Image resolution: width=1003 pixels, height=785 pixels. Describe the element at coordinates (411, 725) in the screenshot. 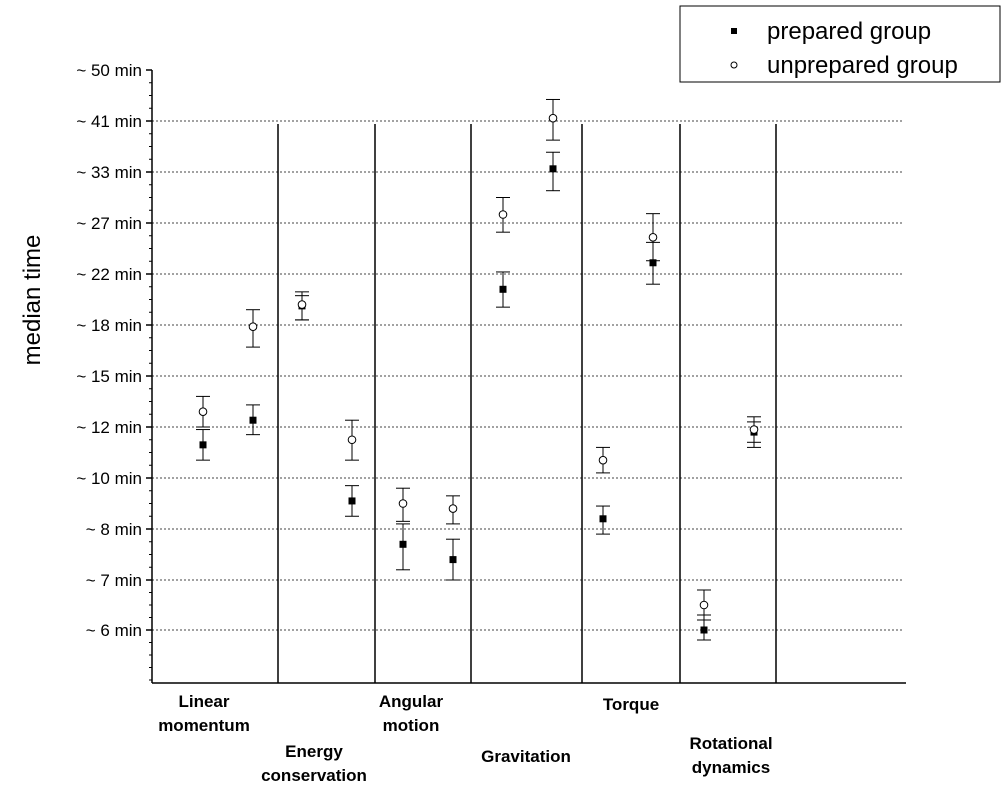

I see `category-label: motion` at that location.